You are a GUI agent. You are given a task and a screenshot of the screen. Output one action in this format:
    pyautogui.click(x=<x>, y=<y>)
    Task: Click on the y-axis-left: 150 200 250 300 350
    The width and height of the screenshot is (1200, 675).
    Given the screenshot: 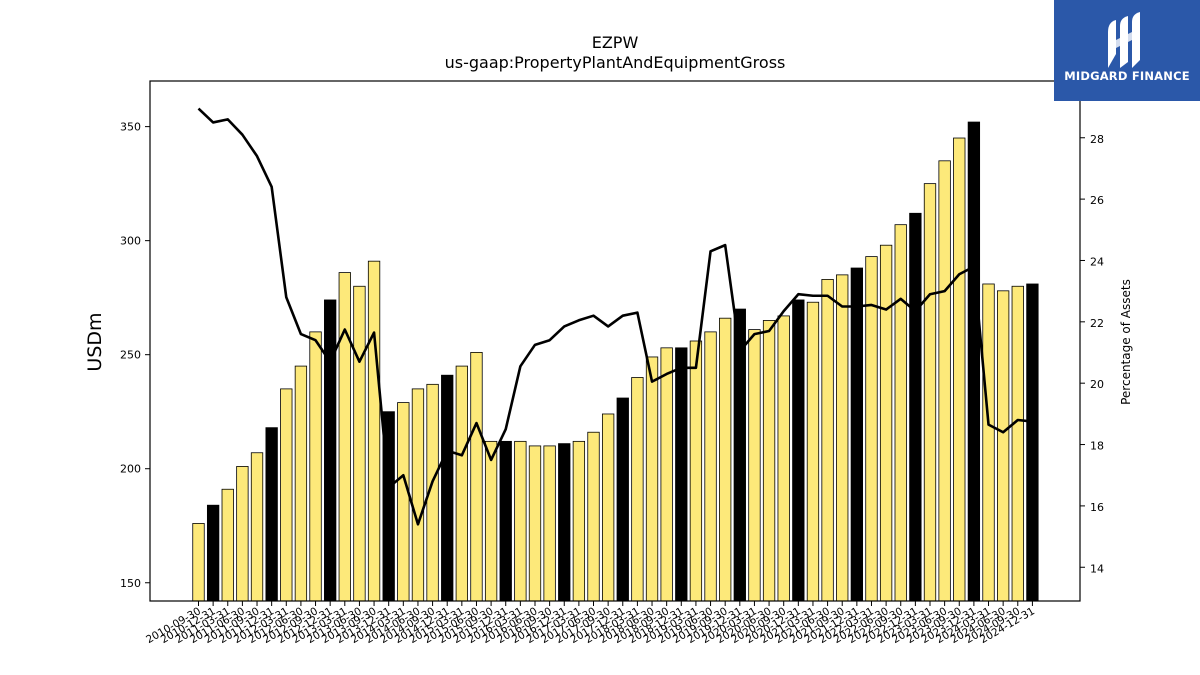 What is the action you would take?
    pyautogui.click(x=135, y=355)
    